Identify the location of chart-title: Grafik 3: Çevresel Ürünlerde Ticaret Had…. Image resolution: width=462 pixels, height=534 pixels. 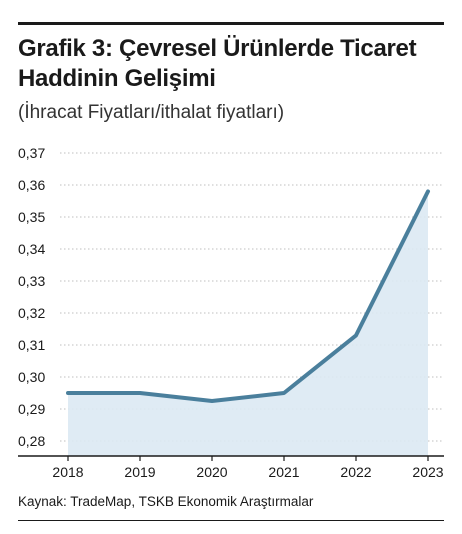
(217, 63).